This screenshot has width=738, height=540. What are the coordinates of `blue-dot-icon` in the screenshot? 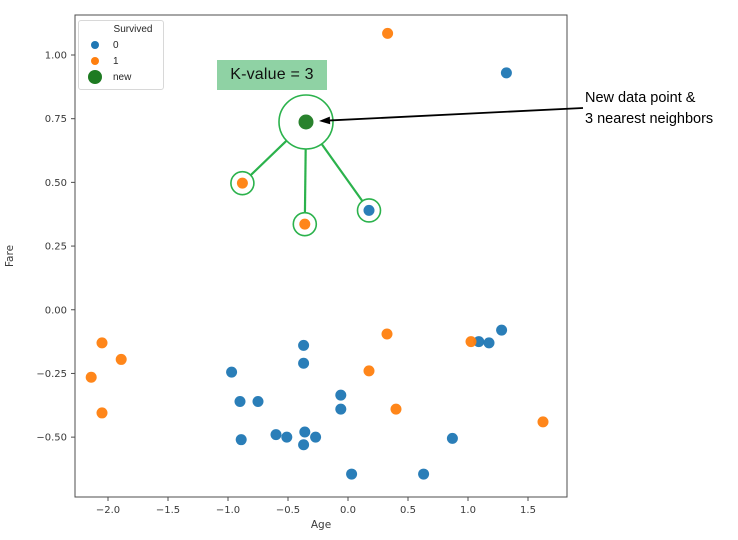 It's located at (95, 45).